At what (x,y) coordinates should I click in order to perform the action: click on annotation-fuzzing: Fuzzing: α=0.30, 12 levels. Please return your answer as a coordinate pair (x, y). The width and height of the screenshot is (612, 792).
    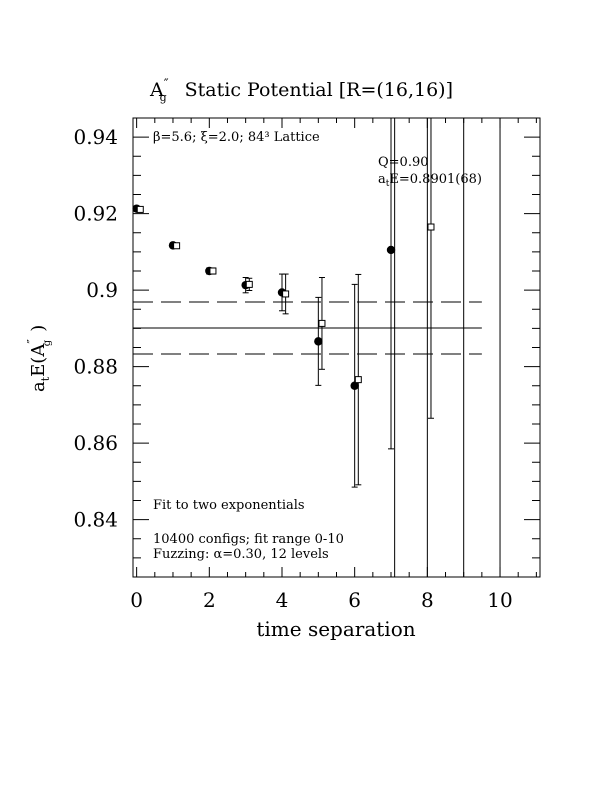
    Looking at the image, I should click on (241, 554).